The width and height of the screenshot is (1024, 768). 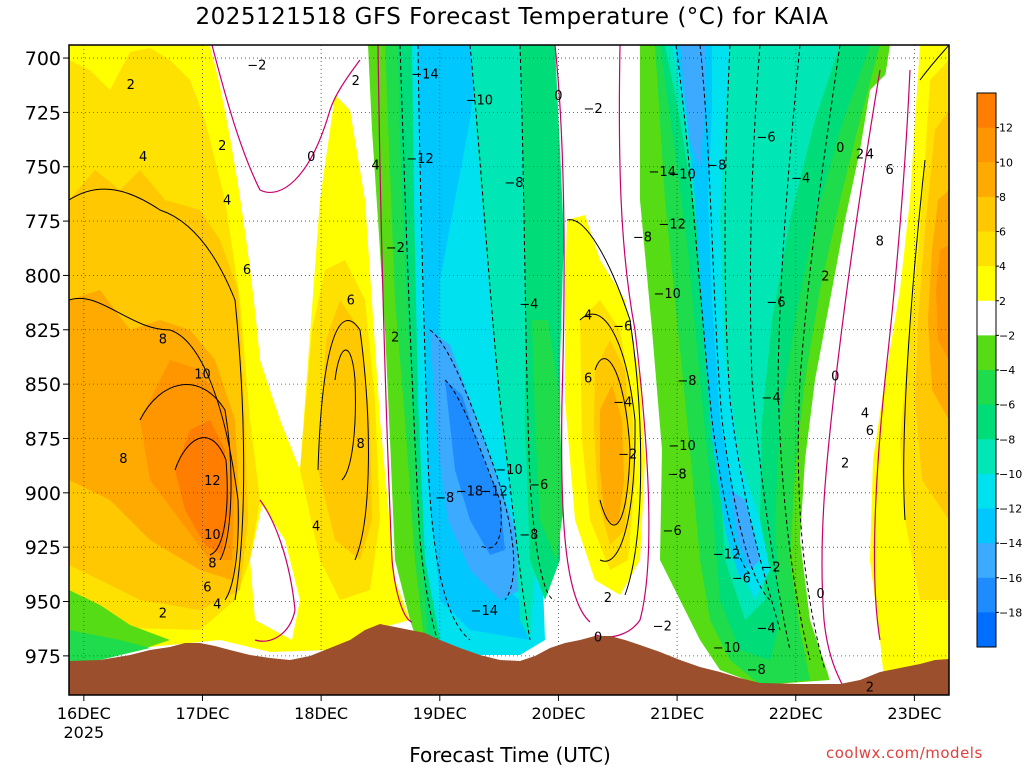 What do you see at coordinates (1002, 197) in the screenshot?
I see `colorbar-tick-label: 8` at bounding box center [1002, 197].